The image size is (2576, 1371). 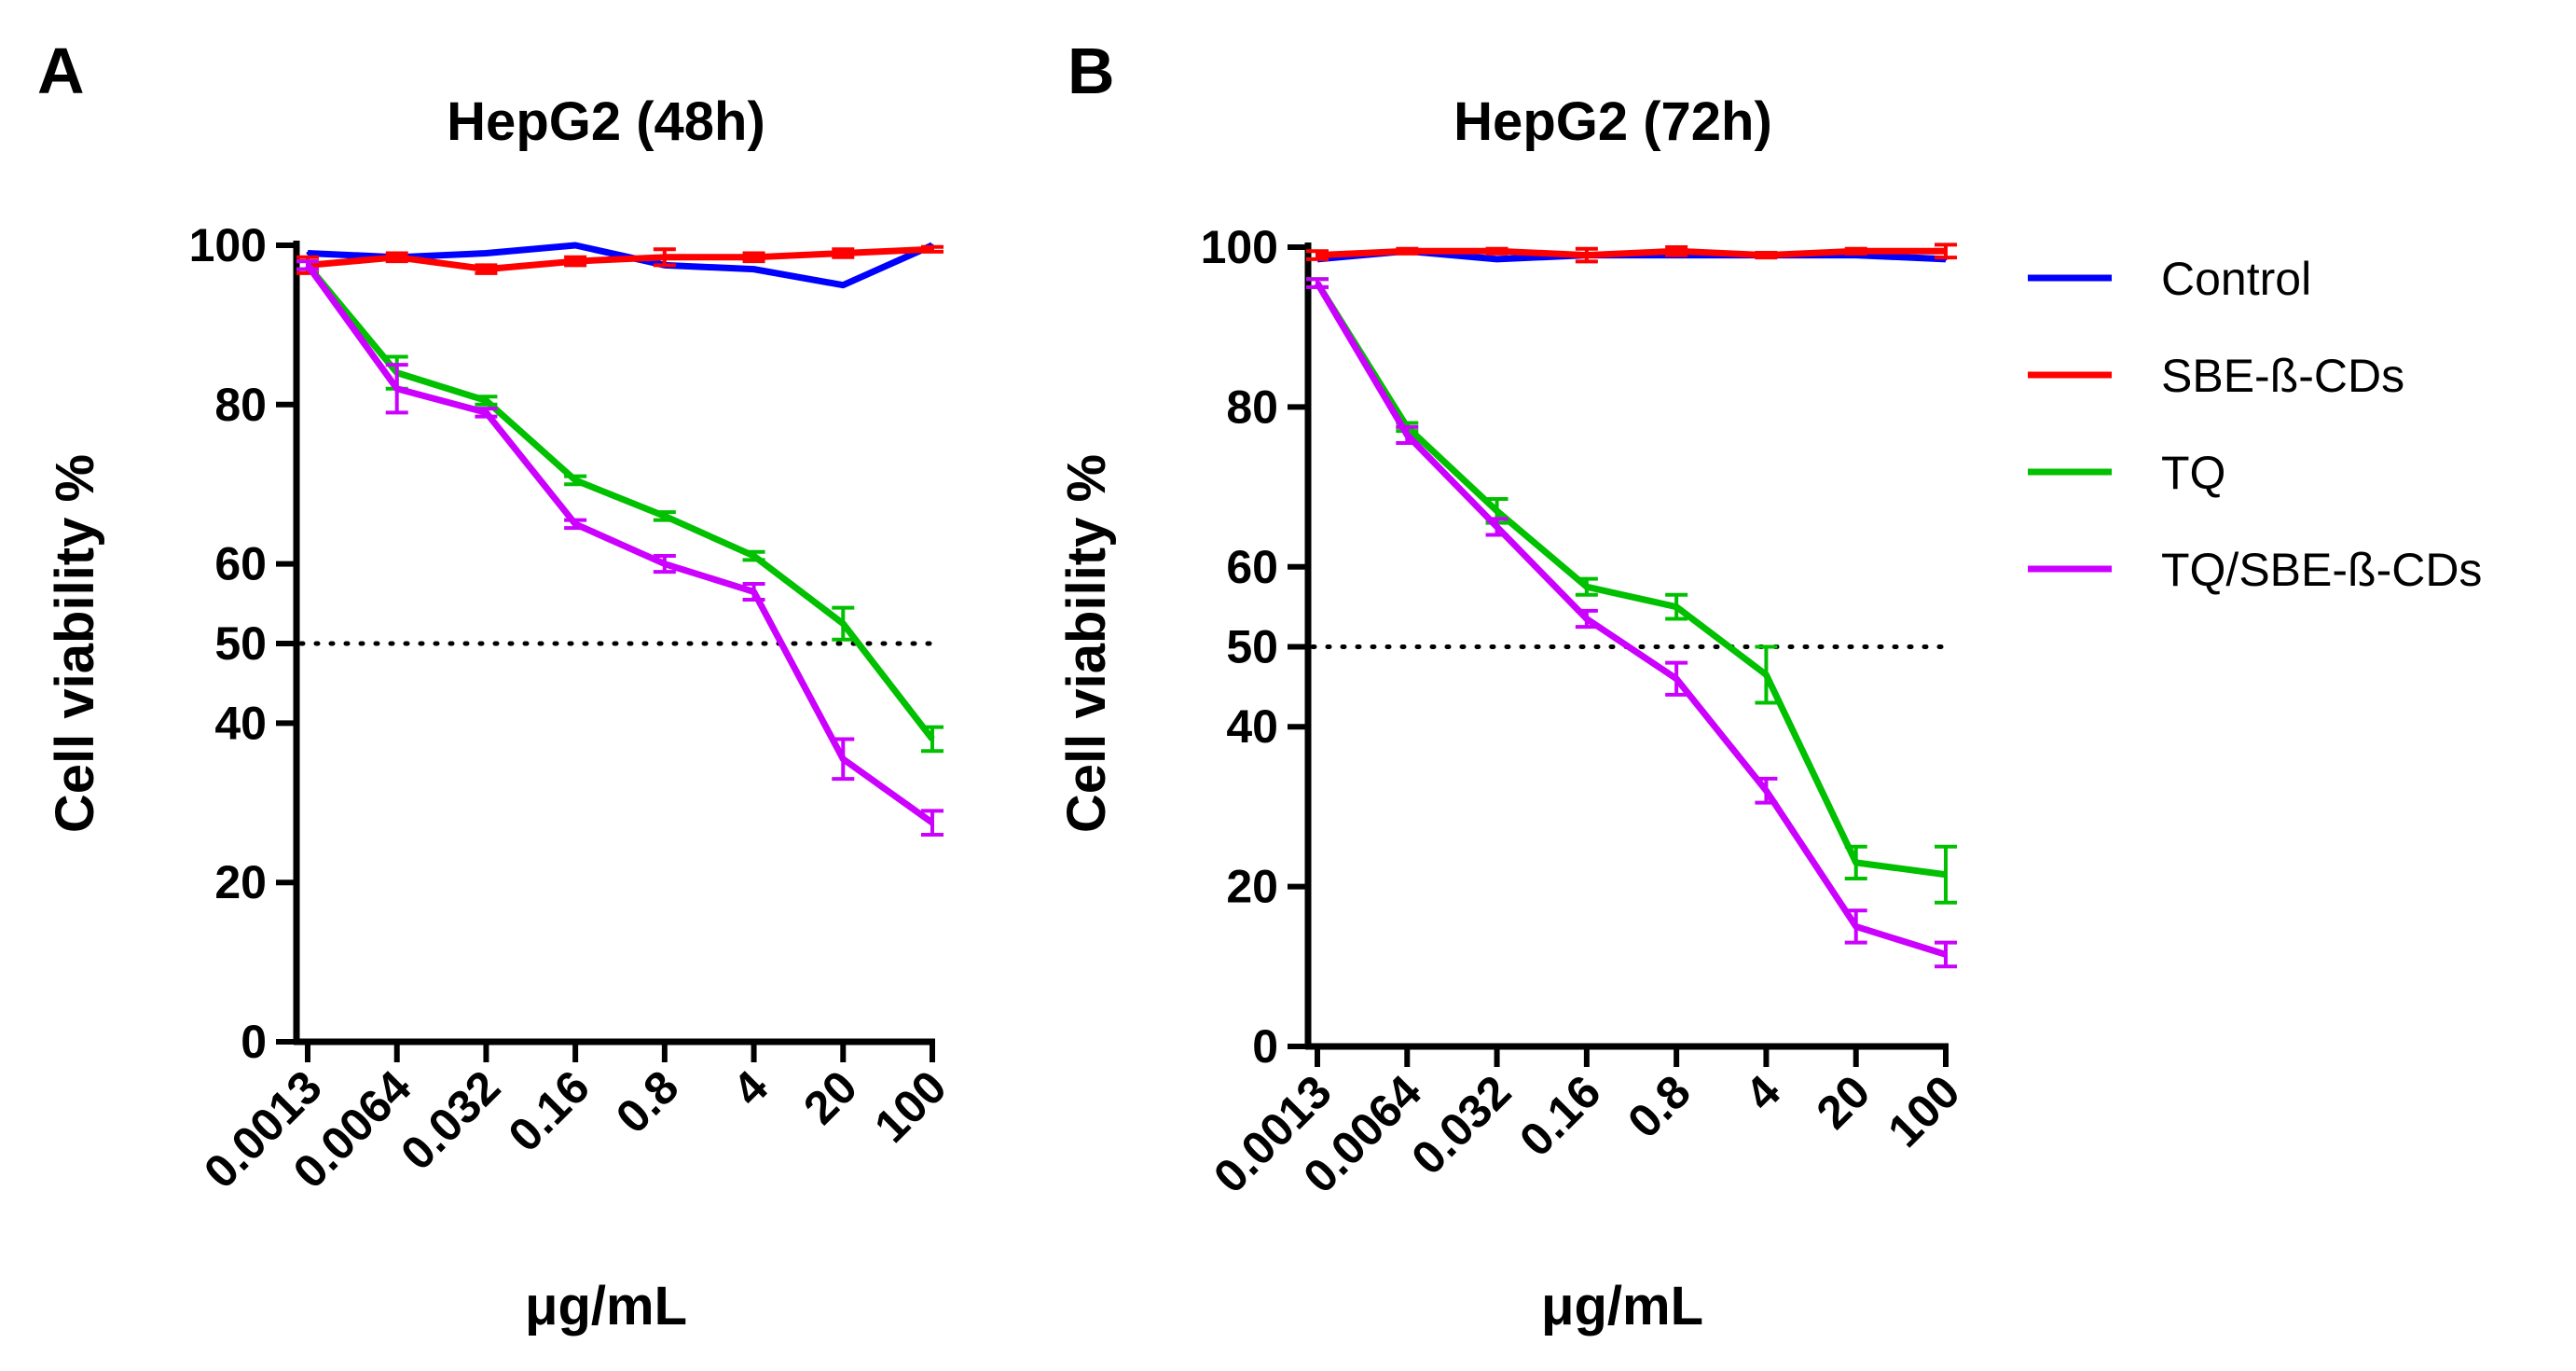 I want to click on legend-item-sbe-cds: SBE-ß-CDs, so click(x=2216, y=376).